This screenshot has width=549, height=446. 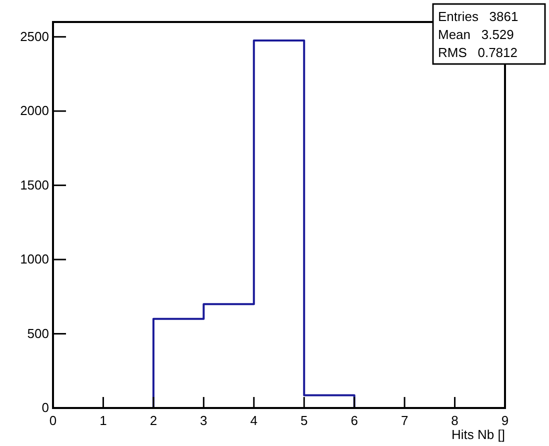 What do you see at coordinates (478, 434) in the screenshot?
I see `x-axis-title: Hits Nb []` at bounding box center [478, 434].